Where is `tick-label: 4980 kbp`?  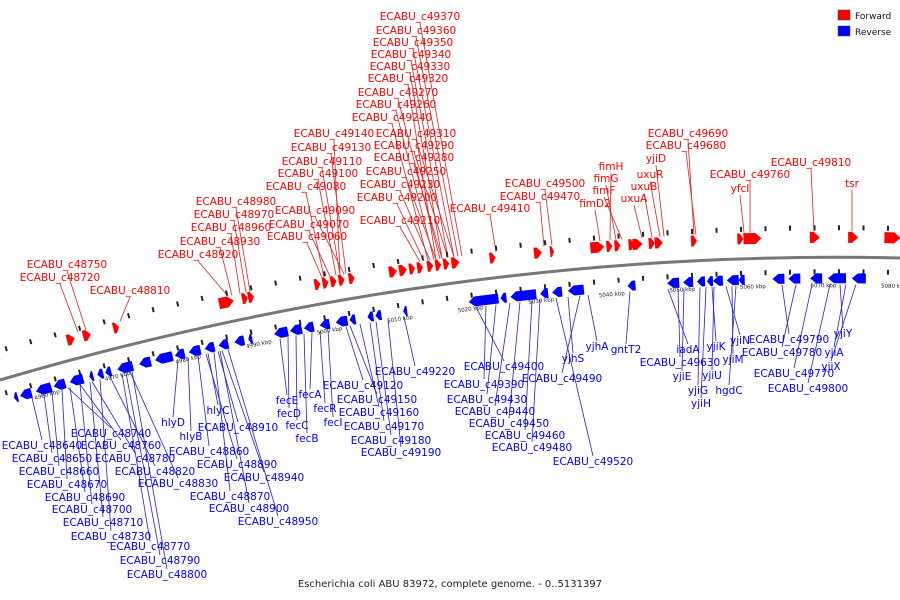 tick-label: 4980 kbp is located at coordinates (188, 360).